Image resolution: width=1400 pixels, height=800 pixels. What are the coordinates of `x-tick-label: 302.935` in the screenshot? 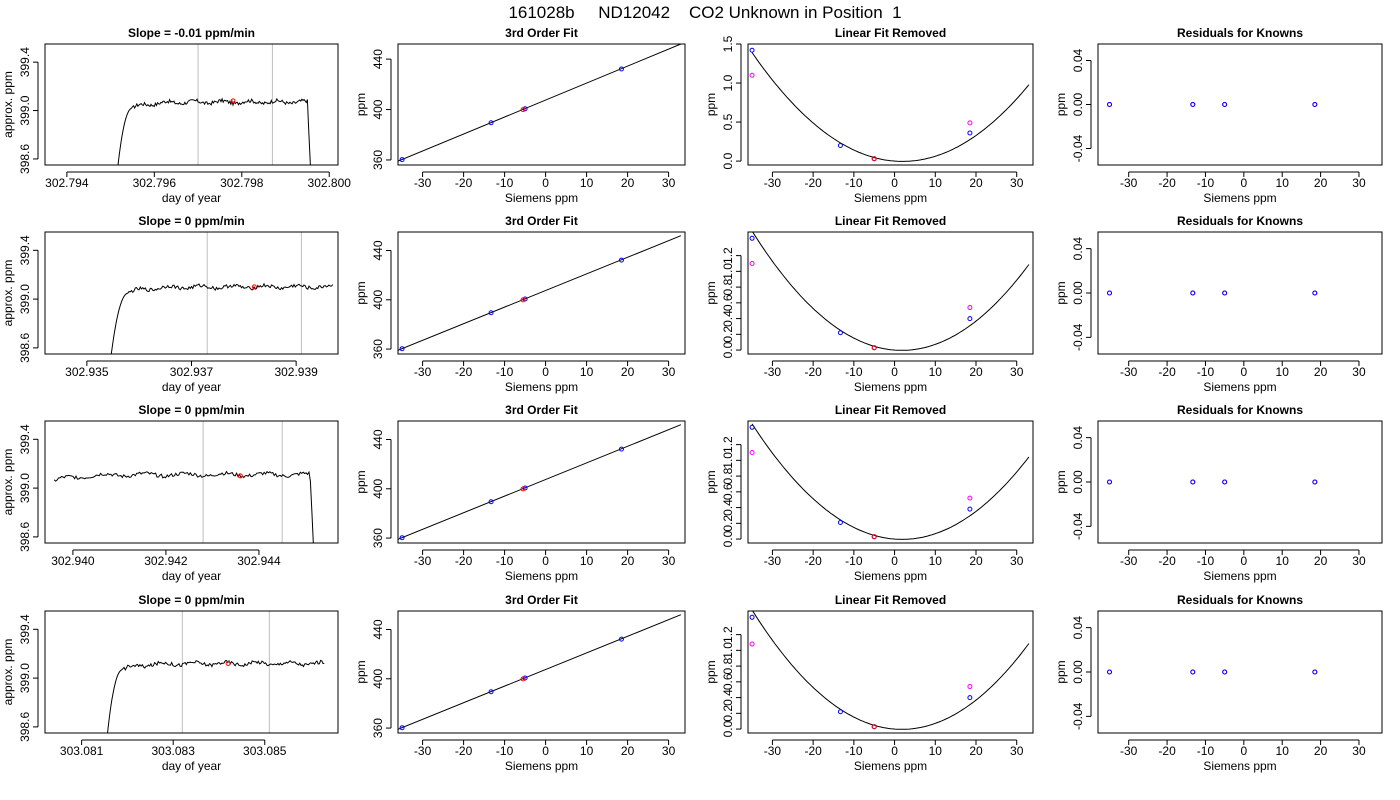 It's located at (87, 372).